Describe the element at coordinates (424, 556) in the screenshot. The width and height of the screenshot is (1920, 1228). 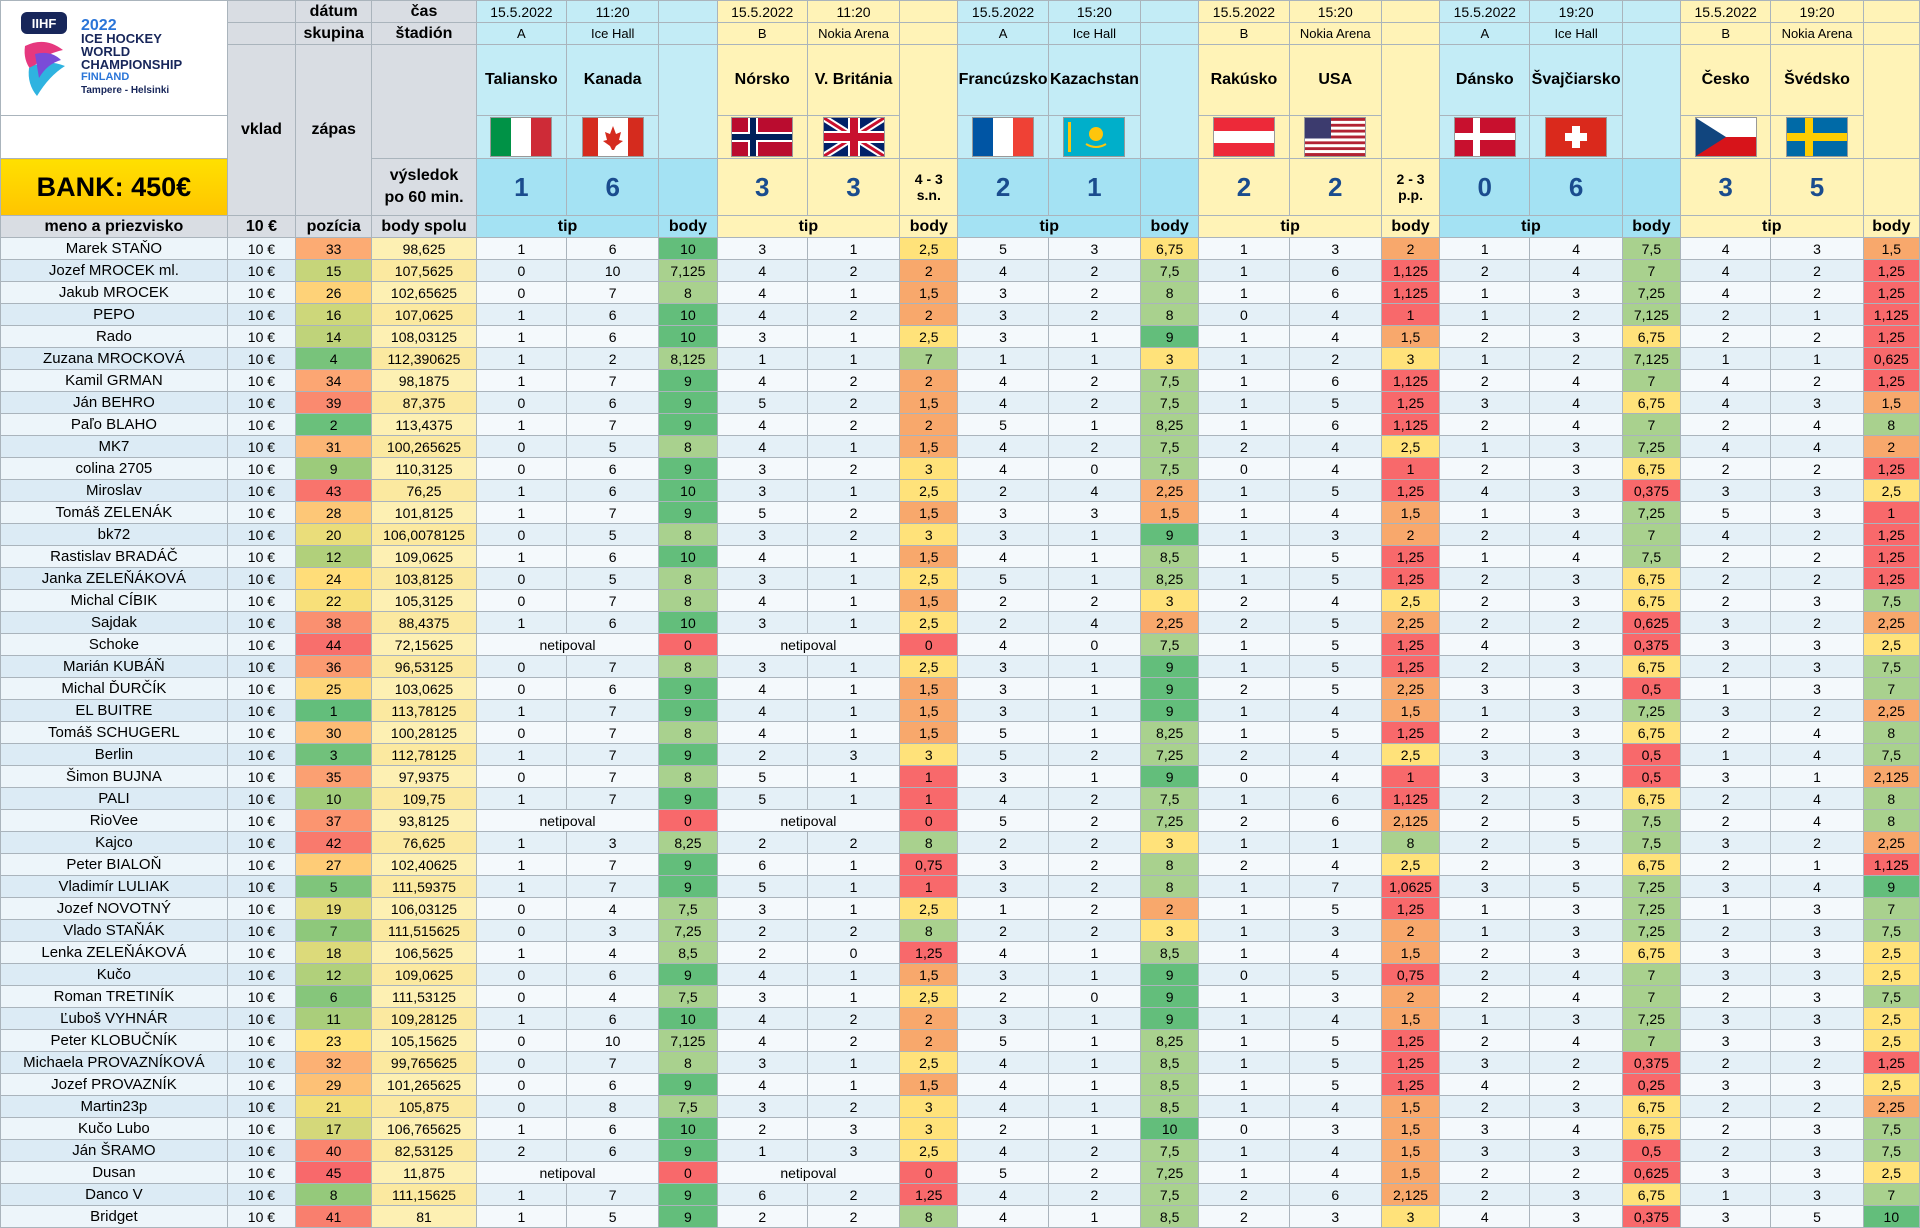
I see `player-total: 109,0625` at that location.